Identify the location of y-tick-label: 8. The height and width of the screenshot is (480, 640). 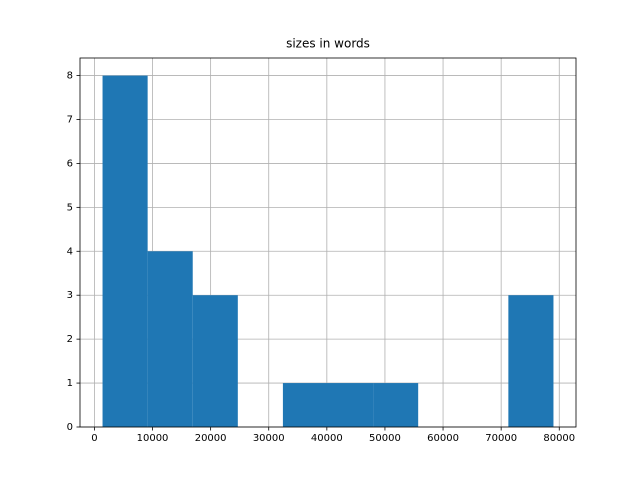
(70, 76).